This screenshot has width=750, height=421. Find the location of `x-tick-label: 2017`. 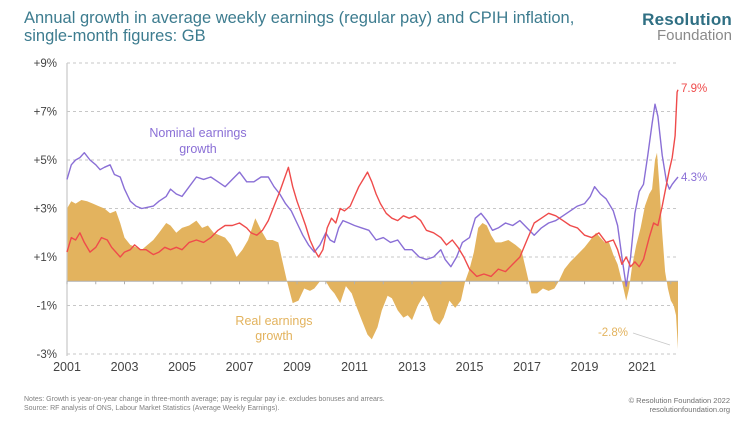

x-tick-label: 2017 is located at coordinates (527, 367).